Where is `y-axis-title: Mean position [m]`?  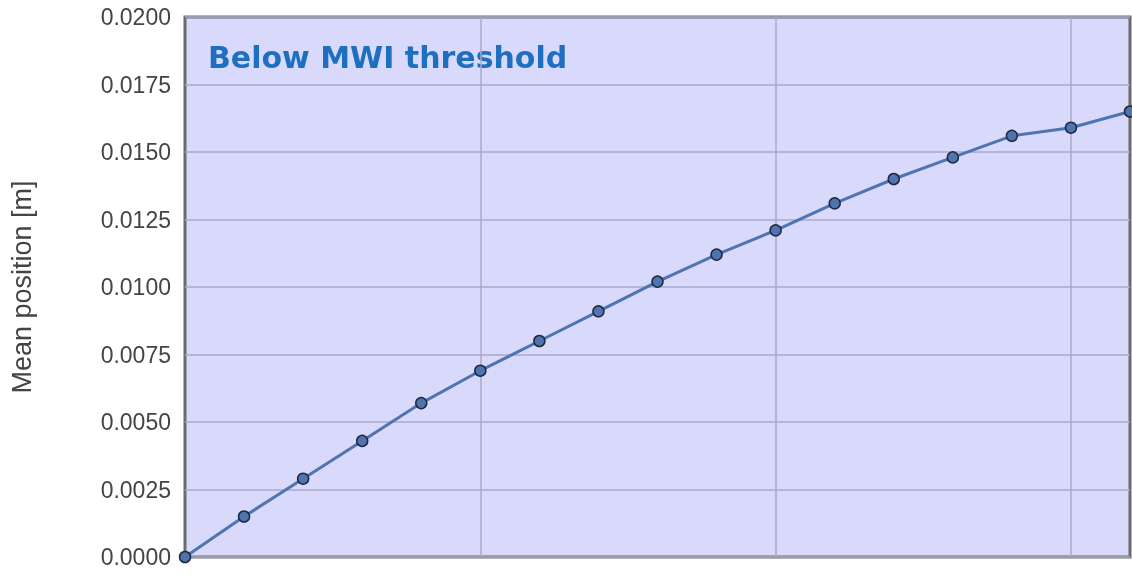 y-axis-title: Mean position [m] is located at coordinates (21, 287).